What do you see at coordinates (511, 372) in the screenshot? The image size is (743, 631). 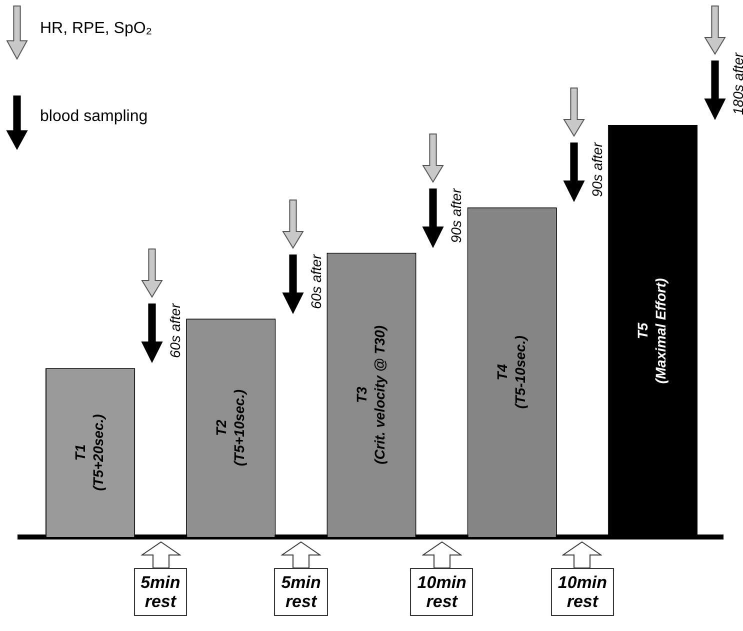 I see `x-tick-label: T4 (T5-10sec.)` at bounding box center [511, 372].